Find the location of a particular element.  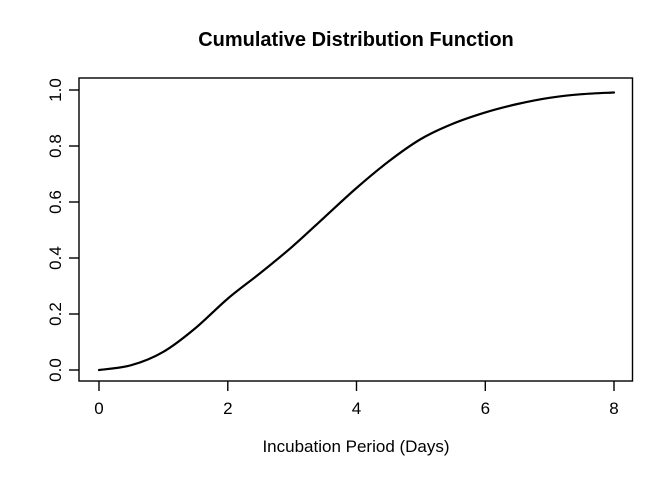

y-tick-label: 0.6 is located at coordinates (55, 202).